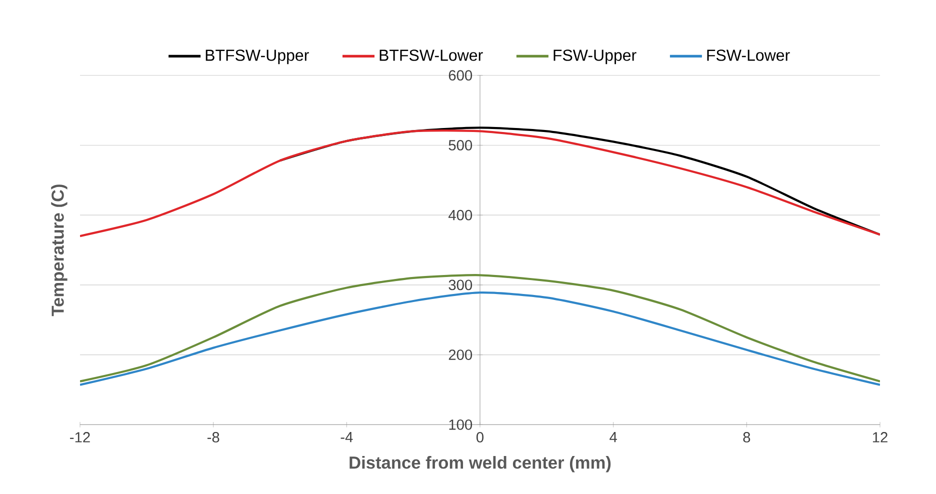 The height and width of the screenshot is (494, 936). I want to click on legend-label: FSW-Lower, so click(748, 55).